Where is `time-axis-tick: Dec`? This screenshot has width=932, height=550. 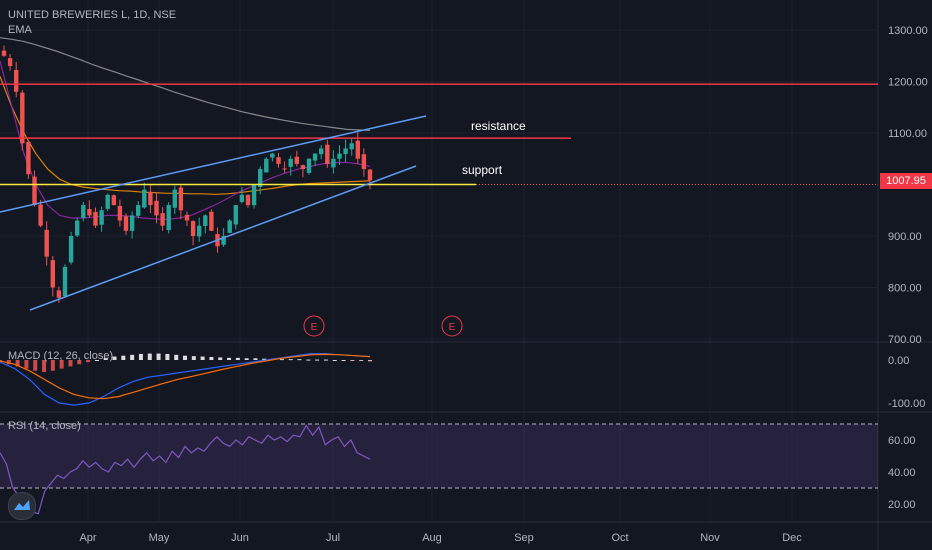 time-axis-tick: Dec is located at coordinates (792, 538).